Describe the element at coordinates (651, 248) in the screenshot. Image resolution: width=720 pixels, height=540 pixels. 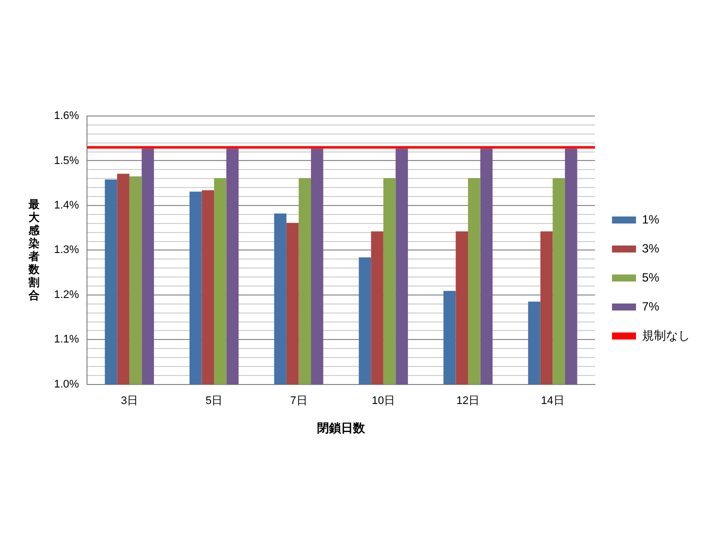
I see `legend-label: 3%` at that location.